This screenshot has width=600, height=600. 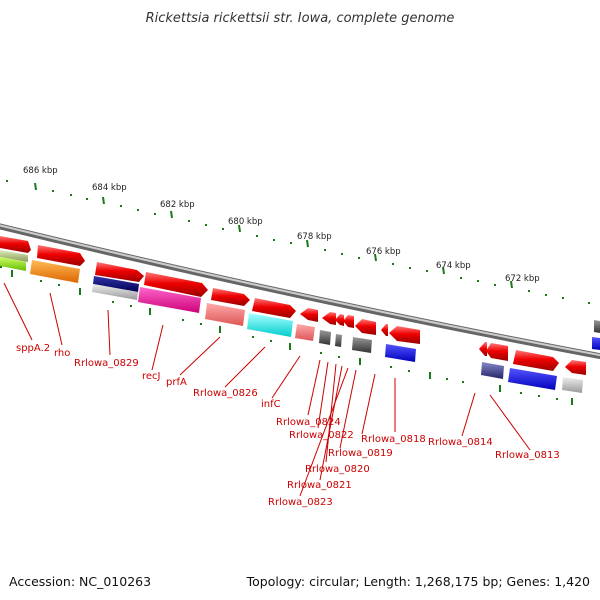 What do you see at coordinates (321, 435) in the screenshot?
I see `gene-label-0822: Rrlowa_0822` at bounding box center [321, 435].